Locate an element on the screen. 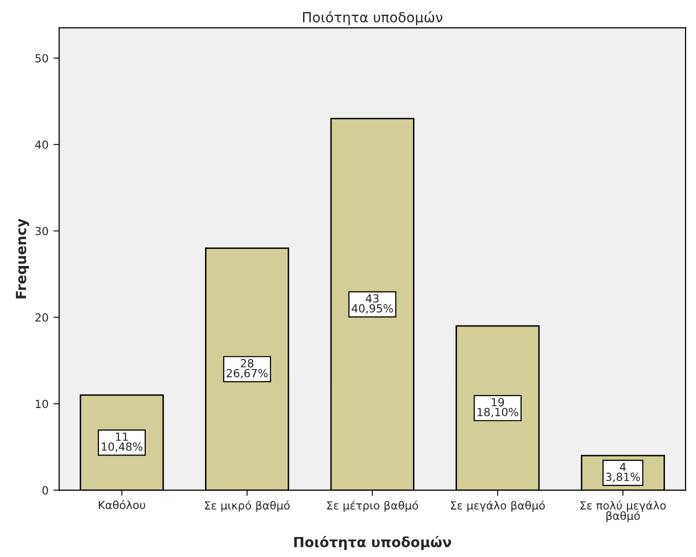 The width and height of the screenshot is (696, 557). data-label: 28 26,67% is located at coordinates (247, 368).